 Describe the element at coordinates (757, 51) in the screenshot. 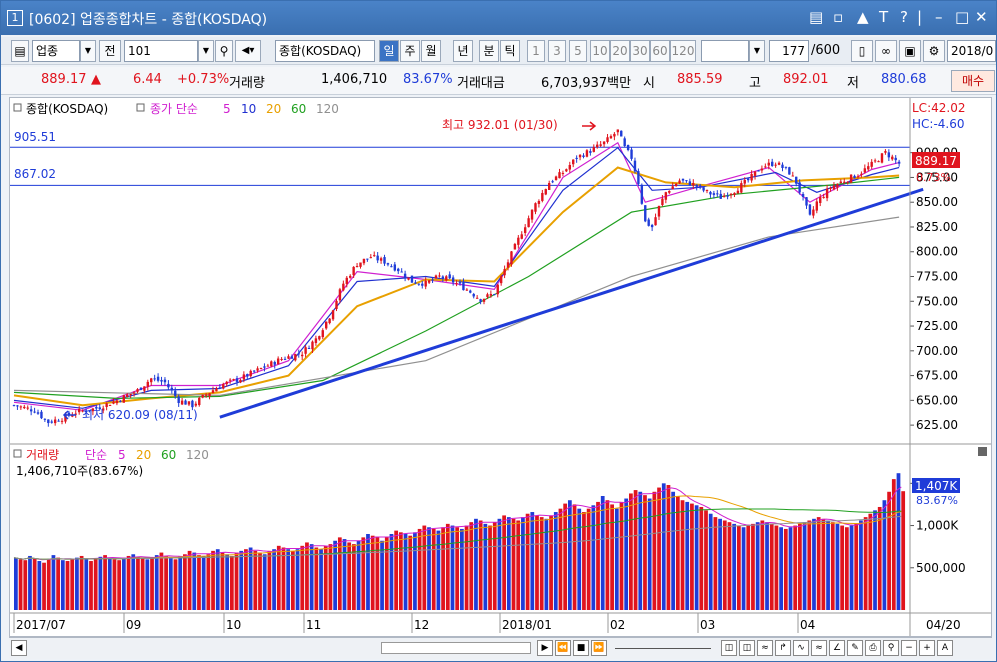

I see `interval-dropdown-icon: ▼` at that location.